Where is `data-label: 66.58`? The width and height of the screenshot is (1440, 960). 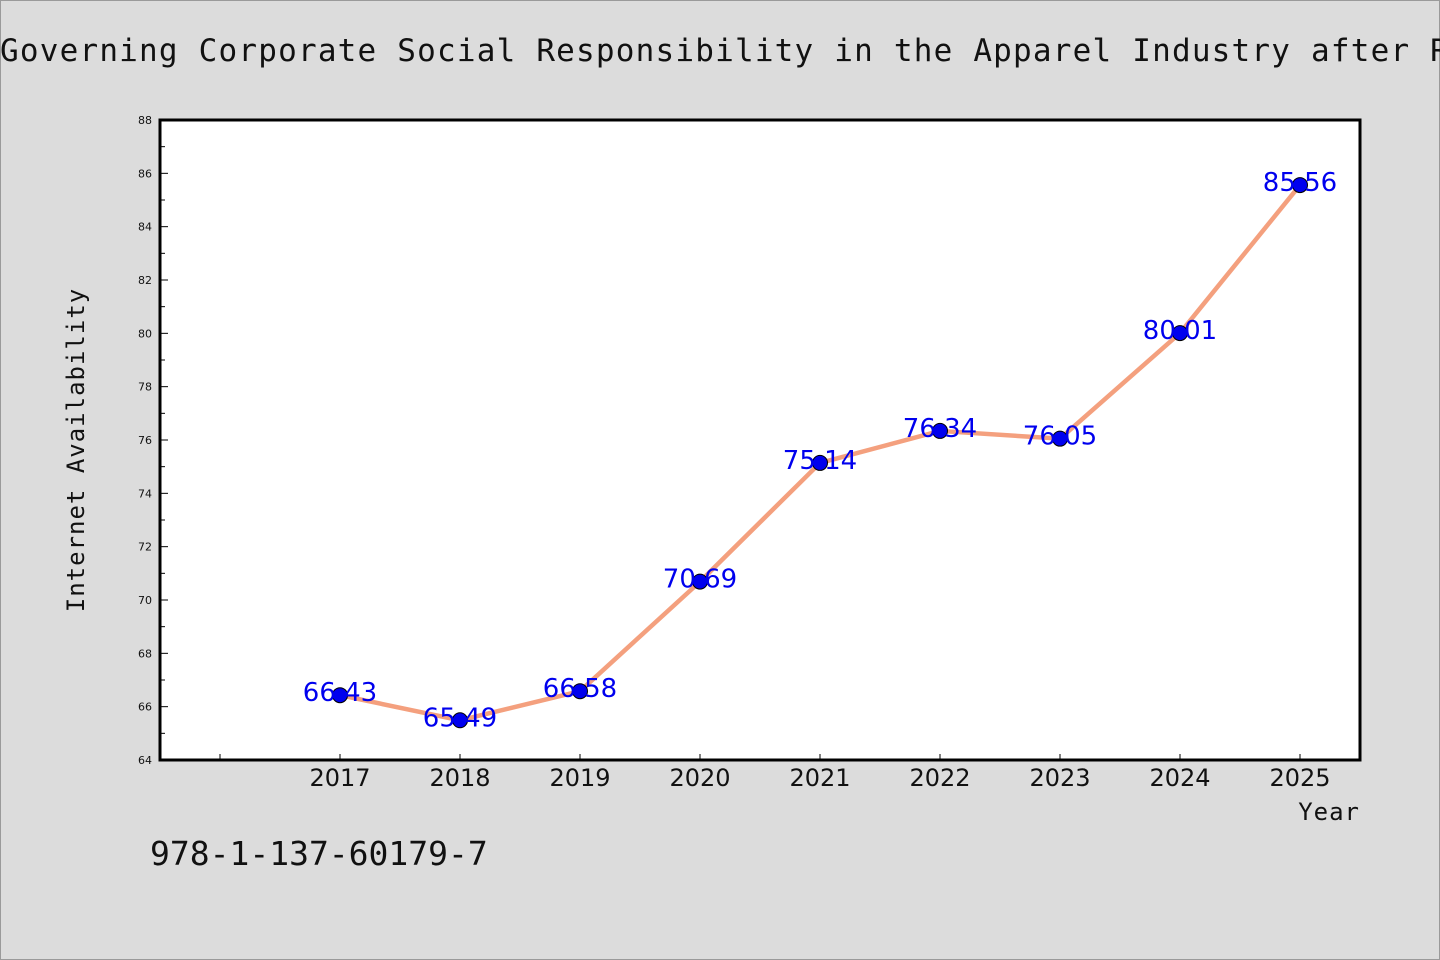 data-label: 66.58 is located at coordinates (580, 689).